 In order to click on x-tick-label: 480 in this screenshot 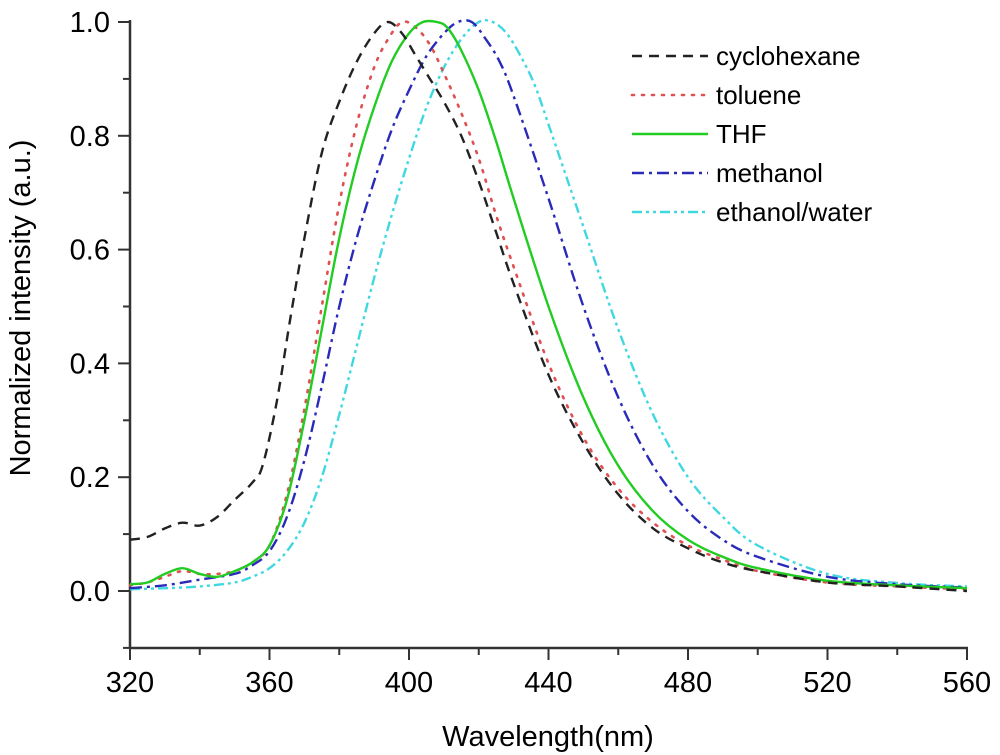, I will do `click(688, 683)`.